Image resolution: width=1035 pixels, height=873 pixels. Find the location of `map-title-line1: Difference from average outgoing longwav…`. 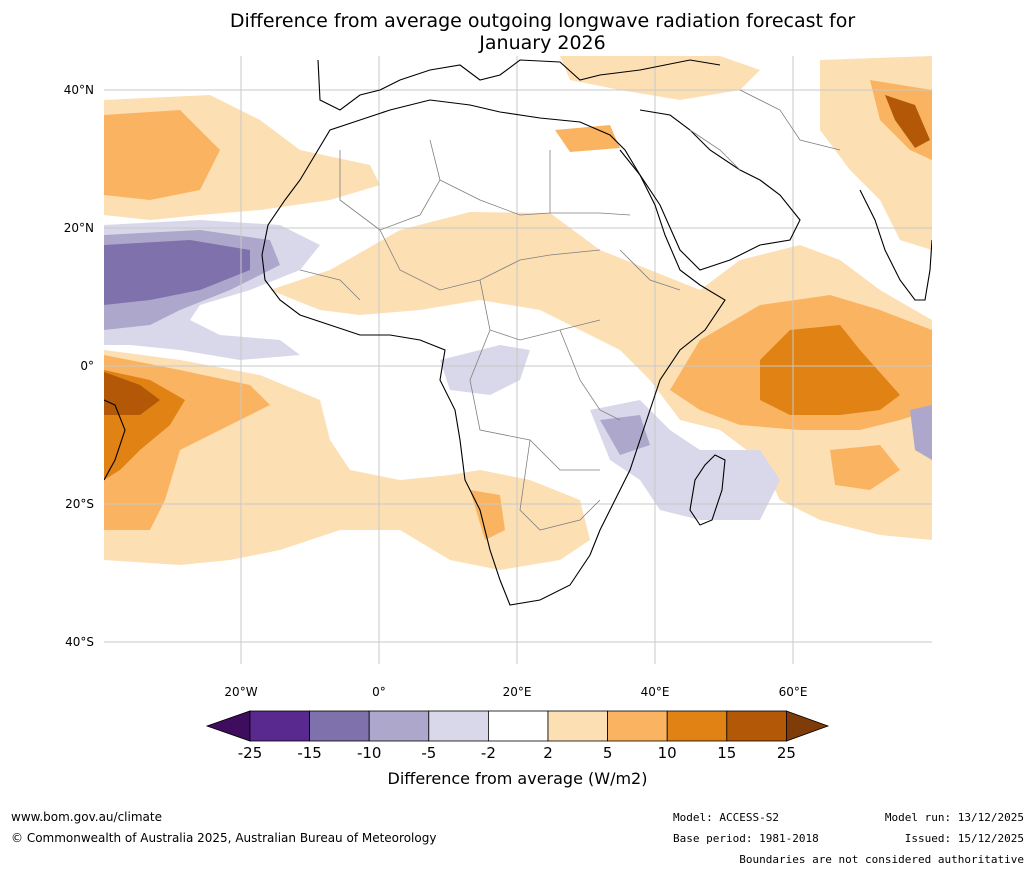

map-title-line1: Difference from average outgoing longwav… is located at coordinates (542, 21).